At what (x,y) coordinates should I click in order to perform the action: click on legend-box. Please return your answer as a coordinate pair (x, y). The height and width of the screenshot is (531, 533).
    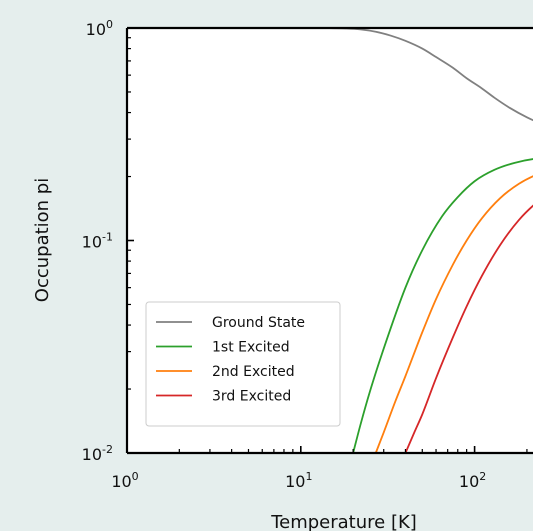
    Looking at the image, I should click on (243, 364).